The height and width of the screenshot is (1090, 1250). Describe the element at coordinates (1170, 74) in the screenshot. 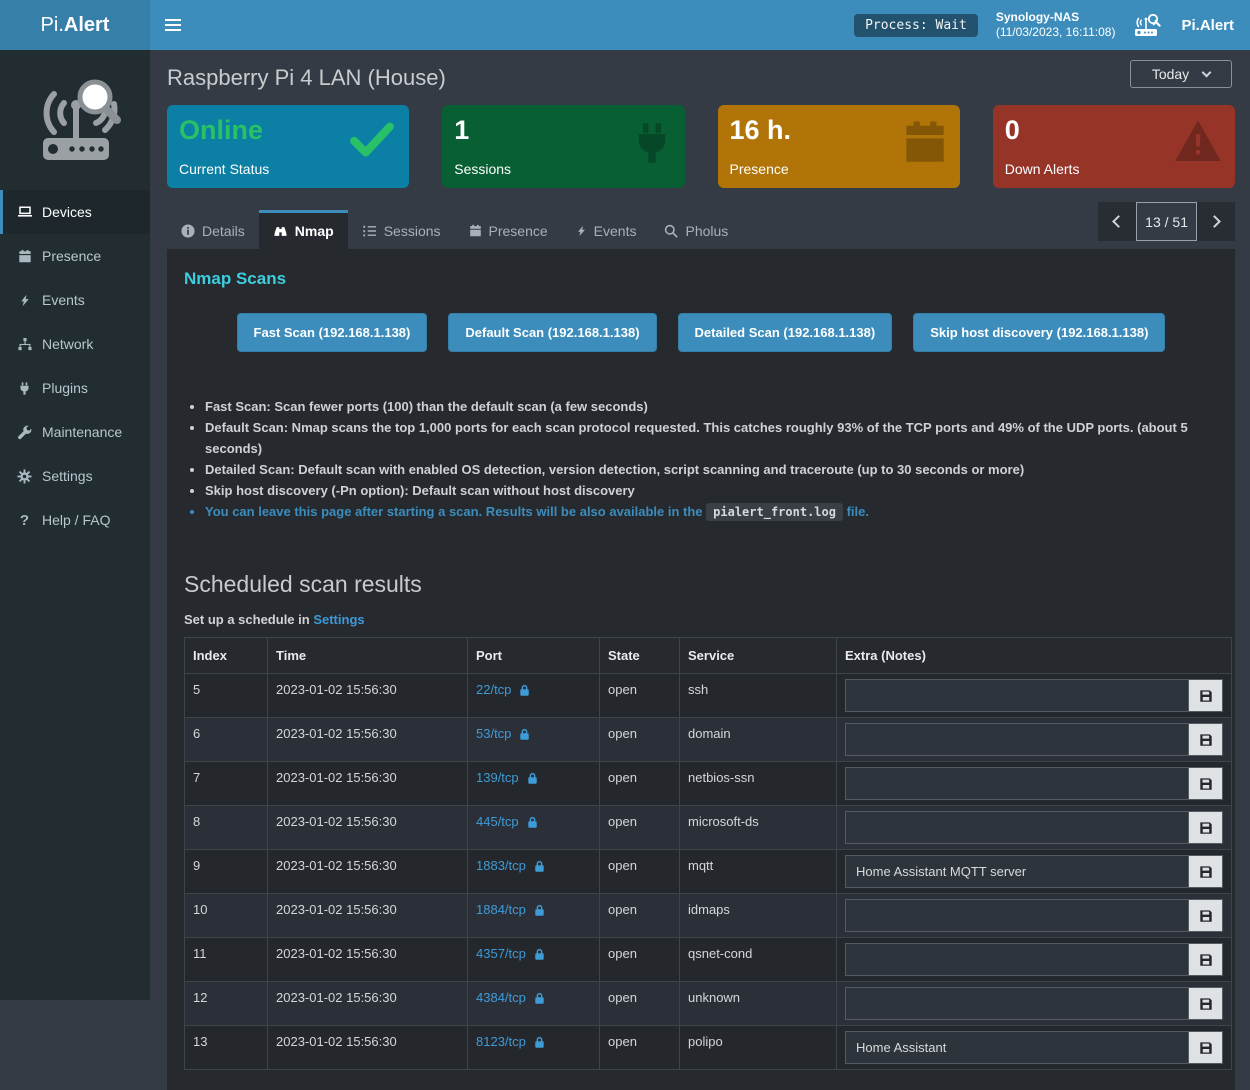

I see `period-select-value: Today` at that location.